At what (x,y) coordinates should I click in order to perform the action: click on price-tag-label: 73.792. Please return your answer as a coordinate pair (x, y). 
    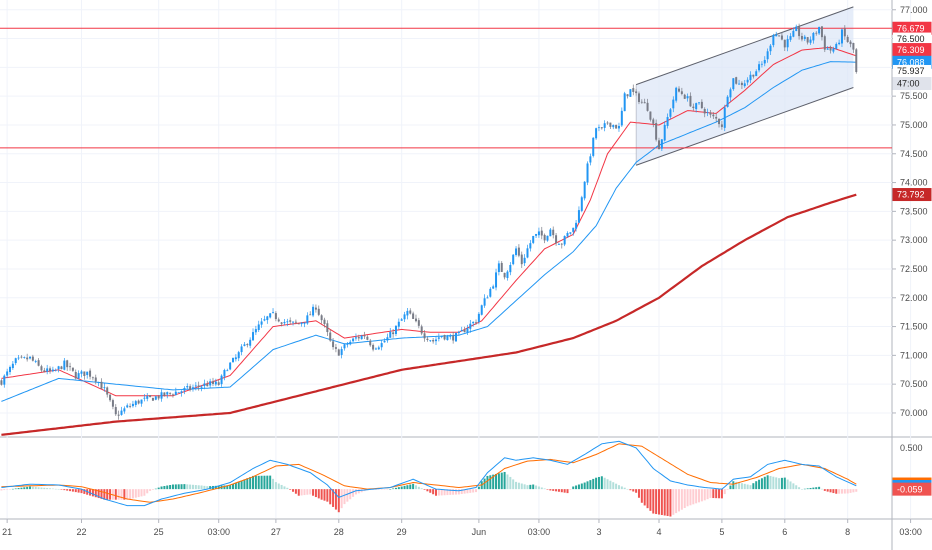
    Looking at the image, I should click on (911, 195).